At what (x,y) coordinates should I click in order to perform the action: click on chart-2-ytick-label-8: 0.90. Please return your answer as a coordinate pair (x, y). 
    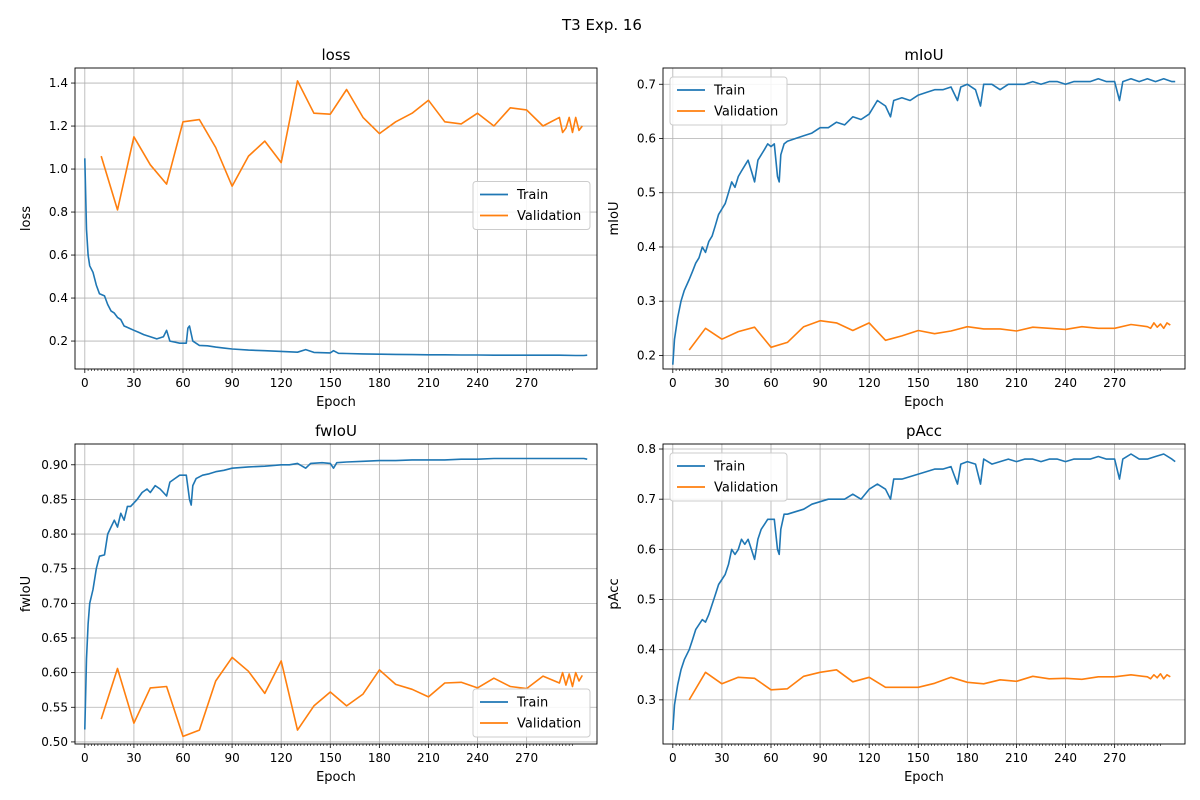
    Looking at the image, I should click on (54, 465).